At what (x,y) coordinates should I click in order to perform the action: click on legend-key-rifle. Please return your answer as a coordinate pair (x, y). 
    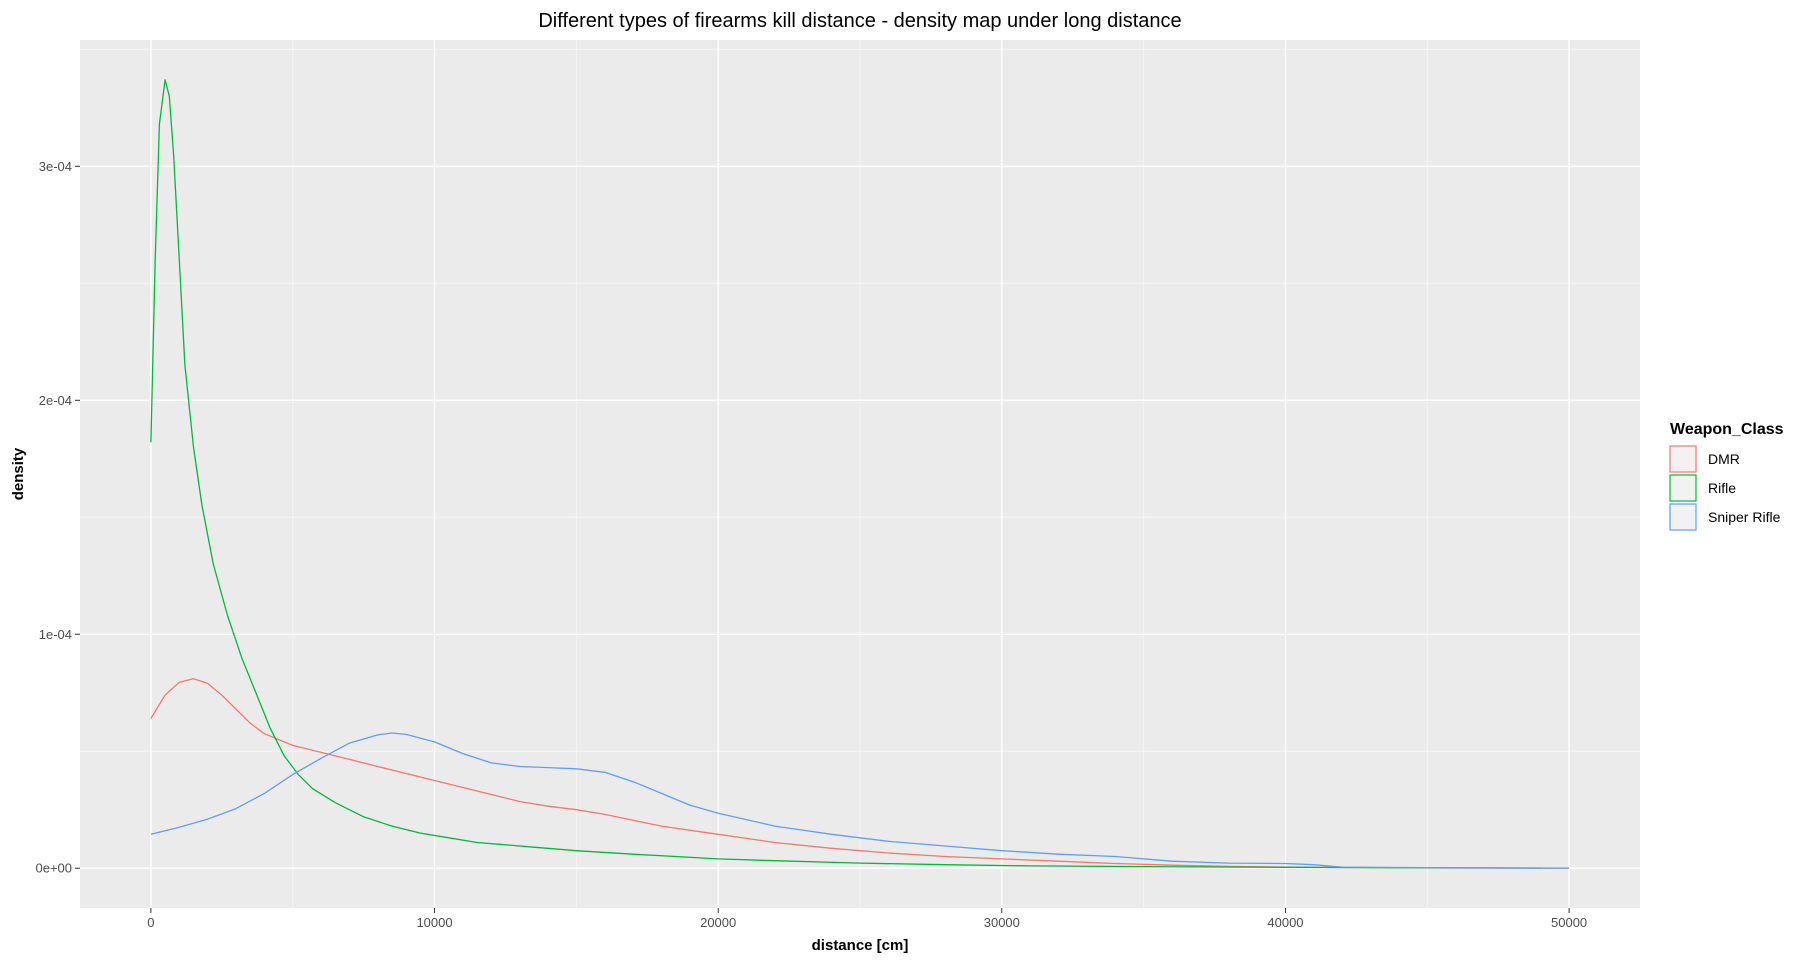
    Looking at the image, I should click on (1683, 488).